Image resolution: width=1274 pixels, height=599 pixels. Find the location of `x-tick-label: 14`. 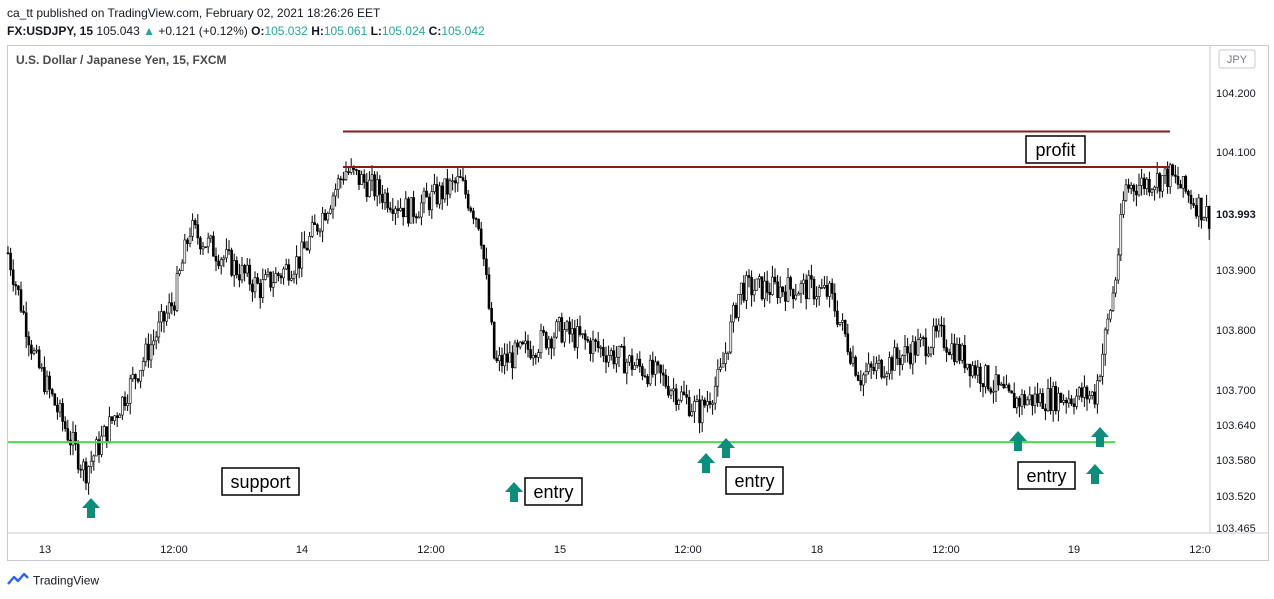

x-tick-label: 14 is located at coordinates (302, 550).